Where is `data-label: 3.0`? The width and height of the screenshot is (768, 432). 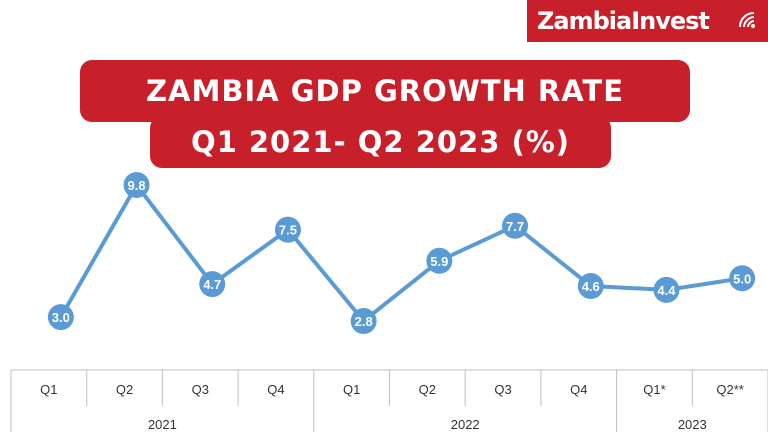 data-label: 3.0 is located at coordinates (61, 317).